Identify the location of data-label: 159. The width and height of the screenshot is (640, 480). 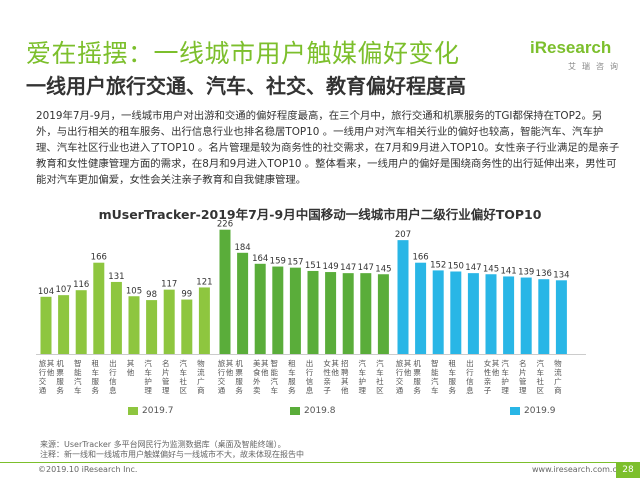
(278, 262).